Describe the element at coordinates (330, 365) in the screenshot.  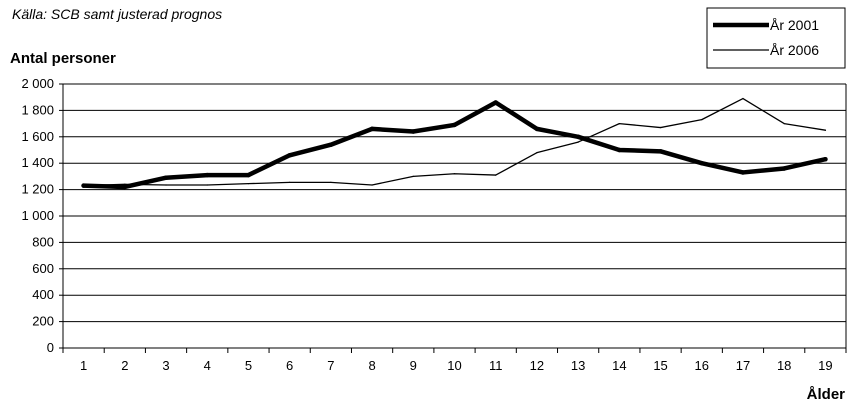
I see `x-tick-label: 7` at that location.